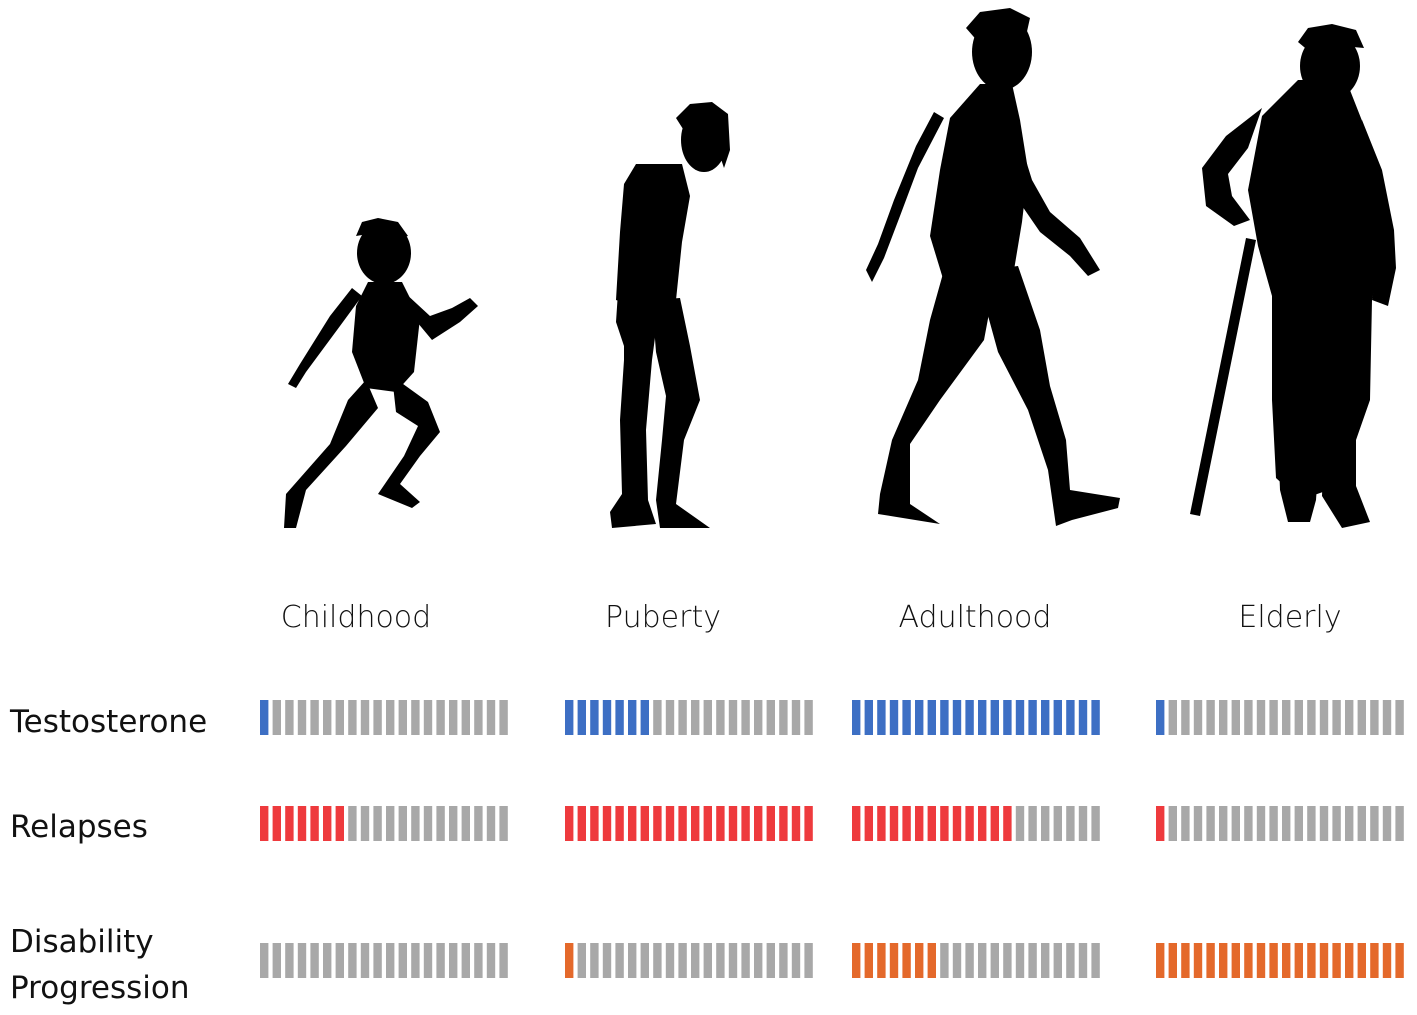 Image resolution: width=1417 pixels, height=1015 pixels. What do you see at coordinates (1280, 960) in the screenshot?
I see `level-bar-disability-progression-elderly` at bounding box center [1280, 960].